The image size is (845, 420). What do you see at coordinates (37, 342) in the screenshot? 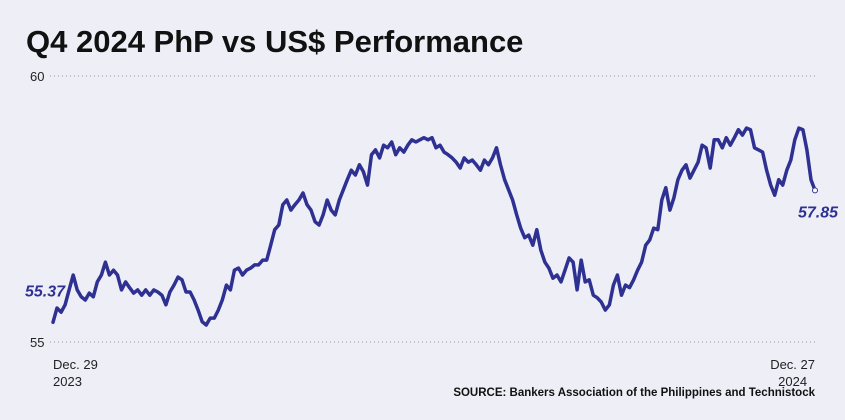
I see `y-tick-label: 55` at bounding box center [37, 342].